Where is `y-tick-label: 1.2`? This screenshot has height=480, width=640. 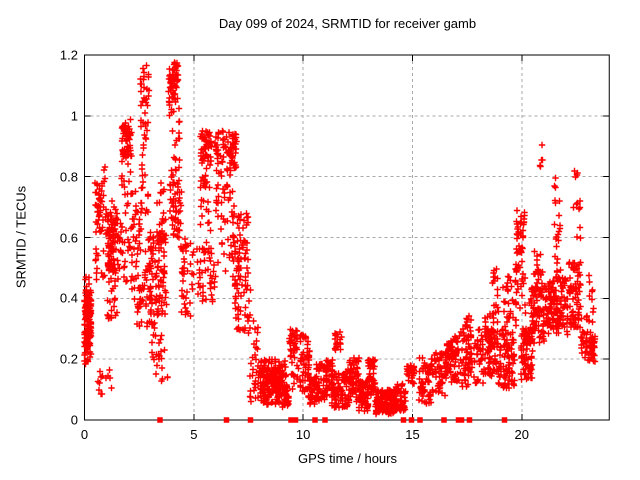 y-tick-label: 1.2 is located at coordinates (68, 55).